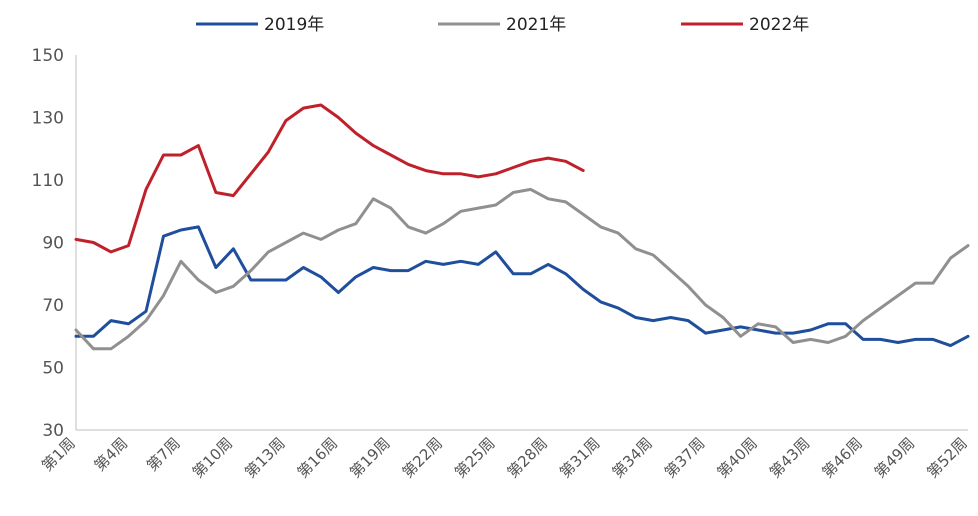 The width and height of the screenshot is (978, 516). What do you see at coordinates (779, 25) in the screenshot?
I see `legend-label: 2022年` at bounding box center [779, 25].